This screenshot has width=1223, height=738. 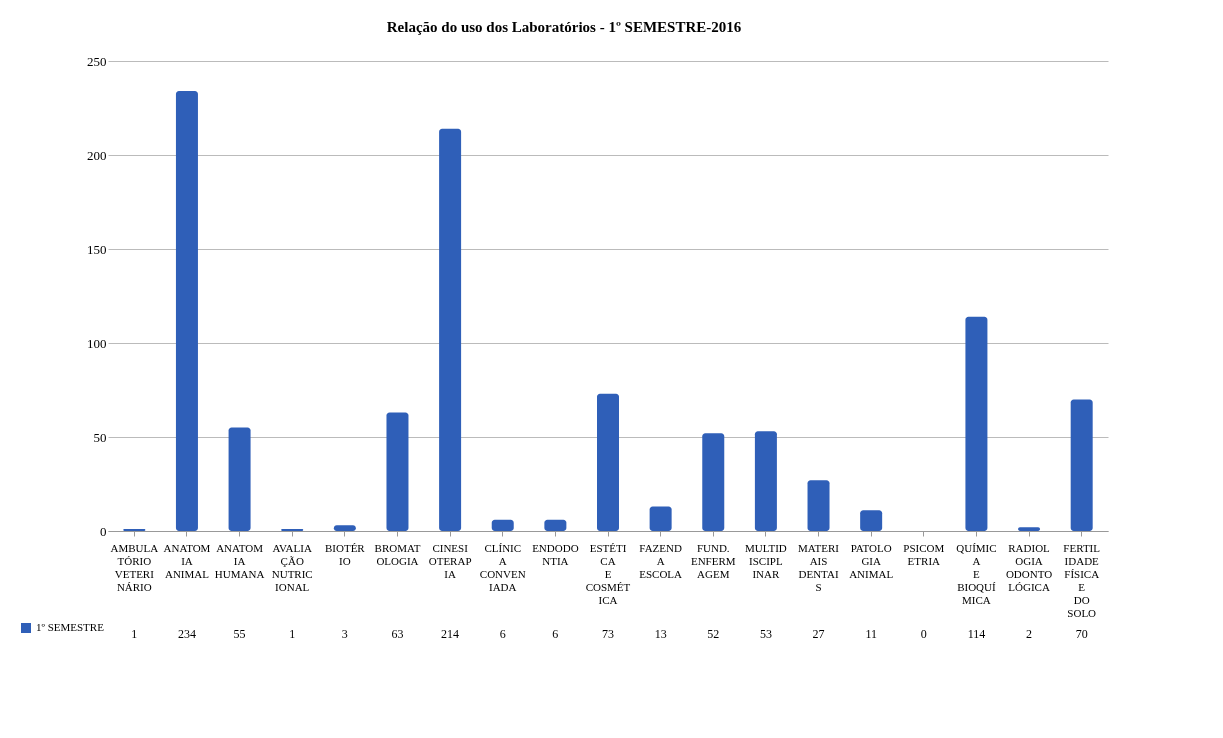 I want to click on data-label: 114, so click(x=976, y=634).